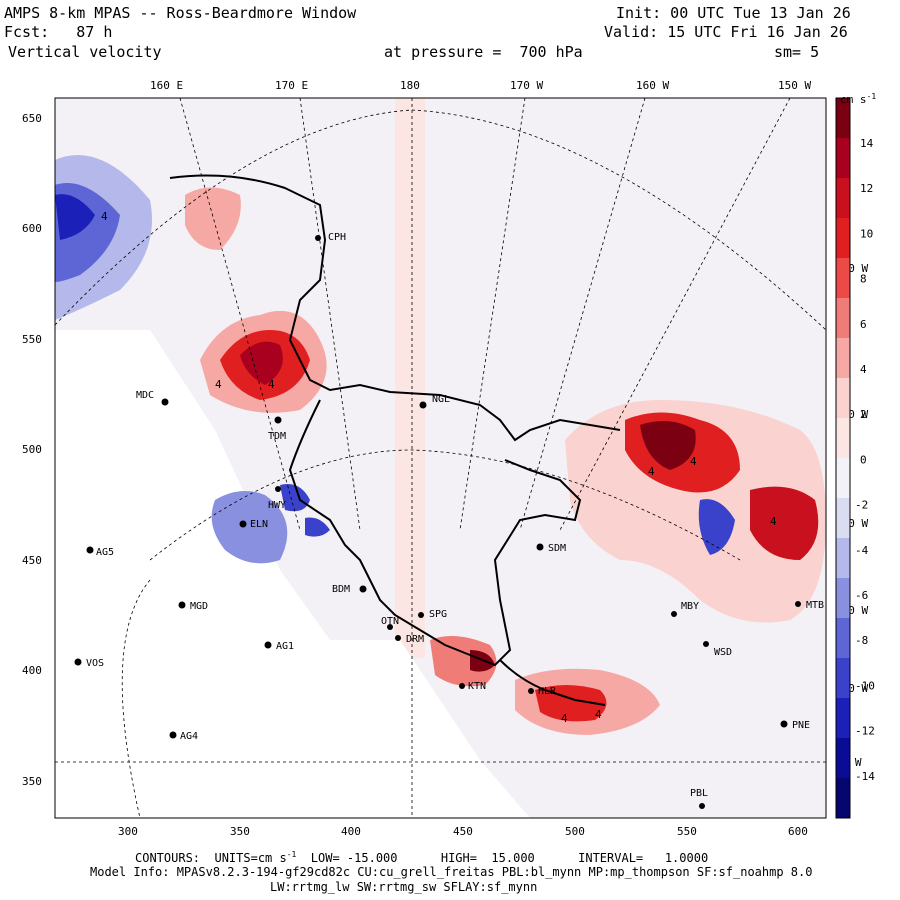 This screenshot has height=900, width=900. What do you see at coordinates (330, 314) in the screenshot?
I see `meridian-170e` at bounding box center [330, 314].